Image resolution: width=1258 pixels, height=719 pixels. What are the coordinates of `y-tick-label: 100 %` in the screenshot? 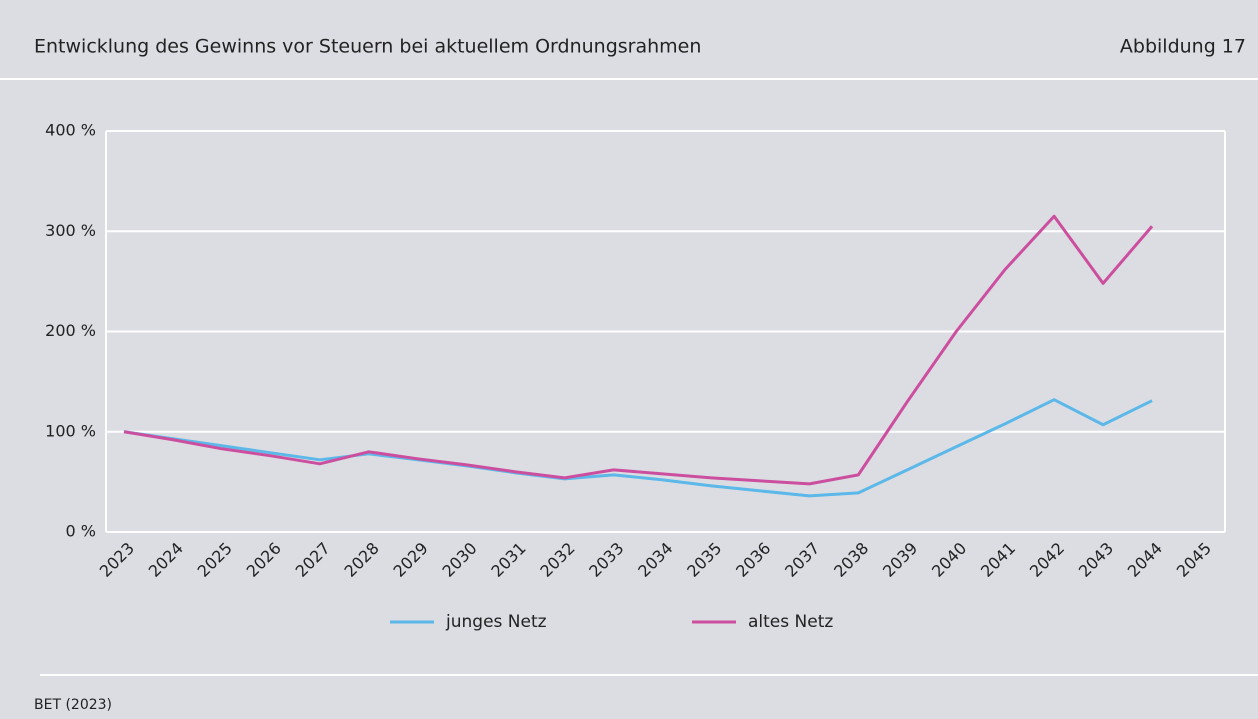 It's located at (70, 430).